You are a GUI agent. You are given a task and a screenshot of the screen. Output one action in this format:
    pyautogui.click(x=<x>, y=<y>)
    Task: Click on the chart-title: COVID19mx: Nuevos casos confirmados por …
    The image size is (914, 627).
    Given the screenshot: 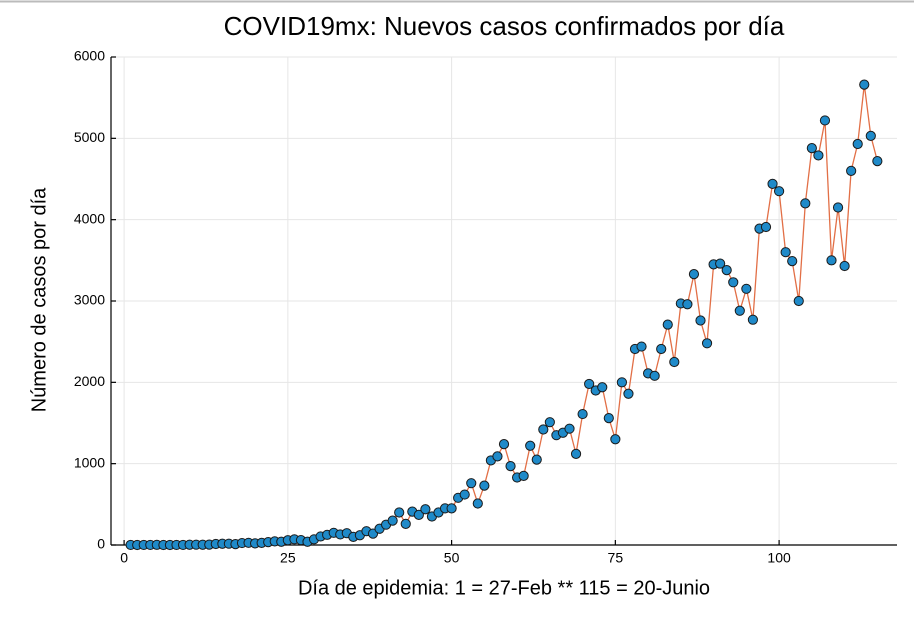 What is the action you would take?
    pyautogui.click(x=504, y=26)
    